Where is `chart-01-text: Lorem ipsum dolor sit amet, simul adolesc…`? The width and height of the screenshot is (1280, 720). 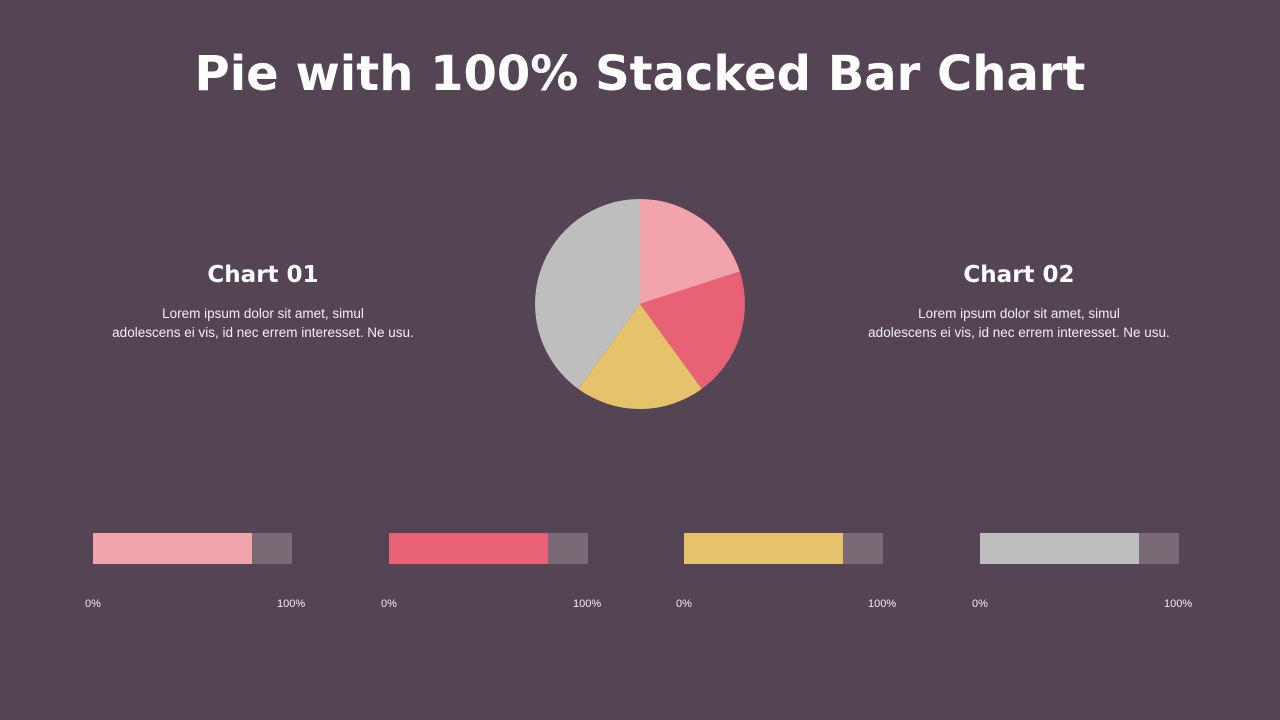 chart-01-text: Lorem ipsum dolor sit amet, simul adolesc… is located at coordinates (263, 323).